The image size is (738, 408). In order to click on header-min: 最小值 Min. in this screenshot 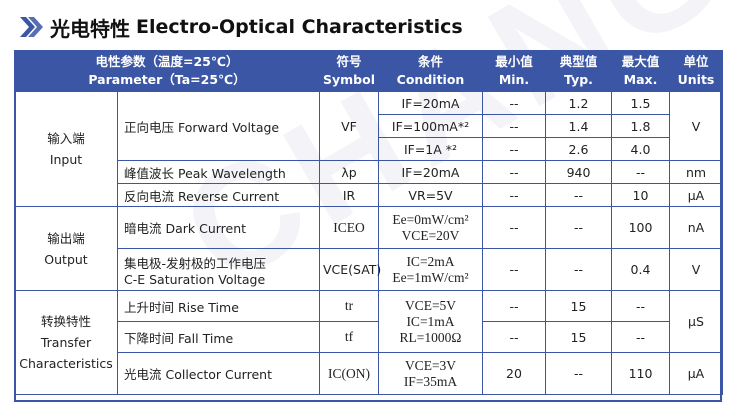, I will do `click(514, 71)`.